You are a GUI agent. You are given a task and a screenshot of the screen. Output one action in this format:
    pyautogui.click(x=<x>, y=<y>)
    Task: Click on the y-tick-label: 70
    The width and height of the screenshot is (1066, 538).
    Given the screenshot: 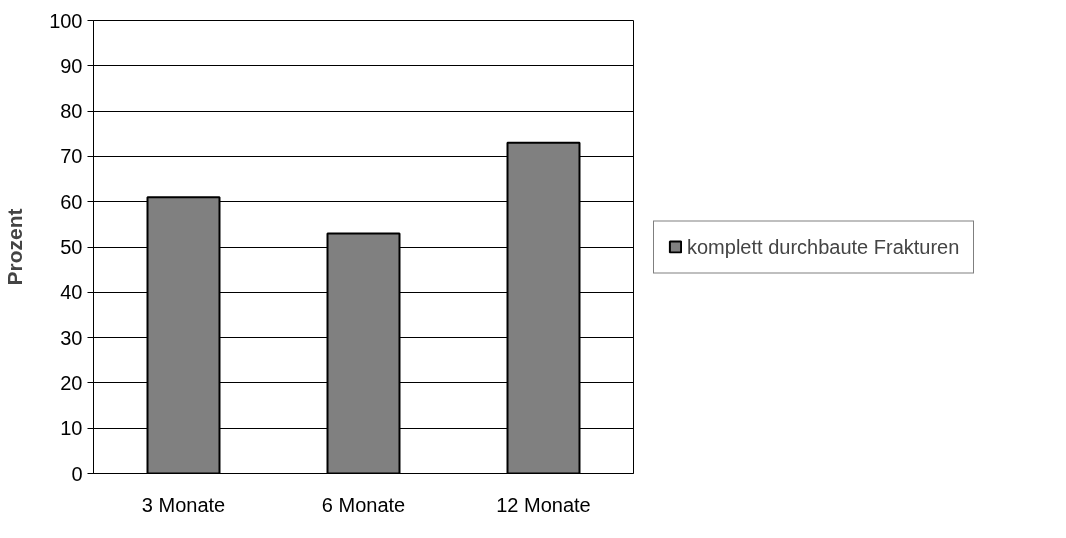 What is the action you would take?
    pyautogui.click(x=71, y=156)
    